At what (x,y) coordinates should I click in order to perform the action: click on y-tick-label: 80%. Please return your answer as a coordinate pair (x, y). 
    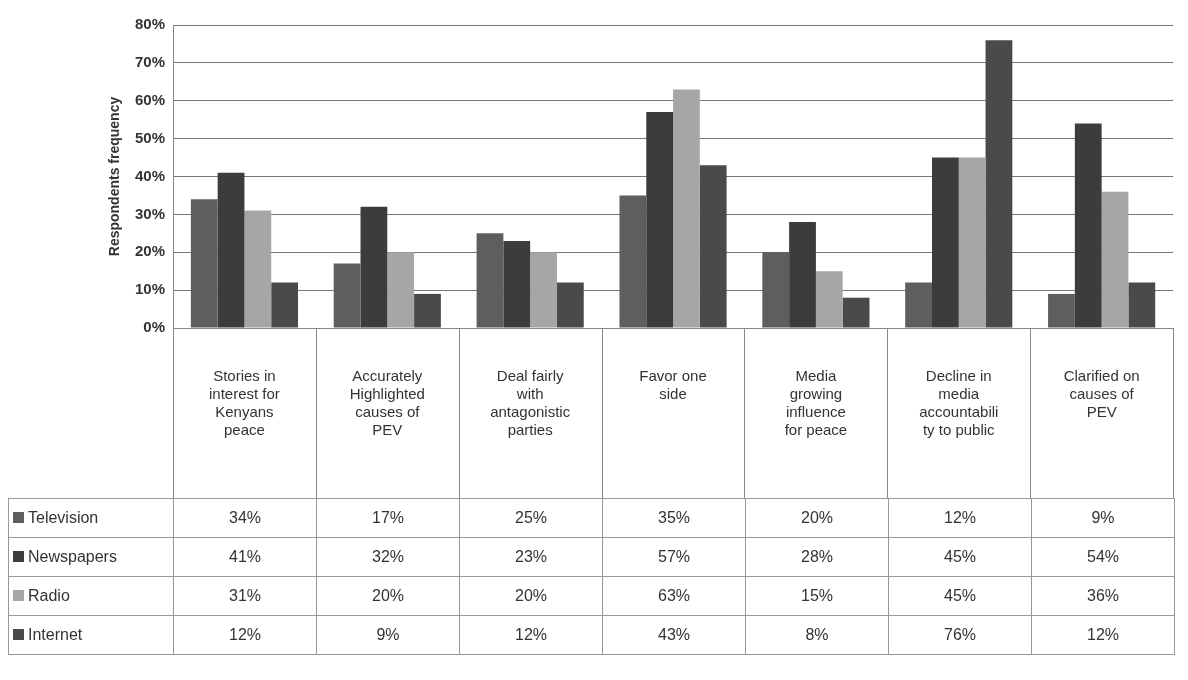
    Looking at the image, I should click on (149, 24).